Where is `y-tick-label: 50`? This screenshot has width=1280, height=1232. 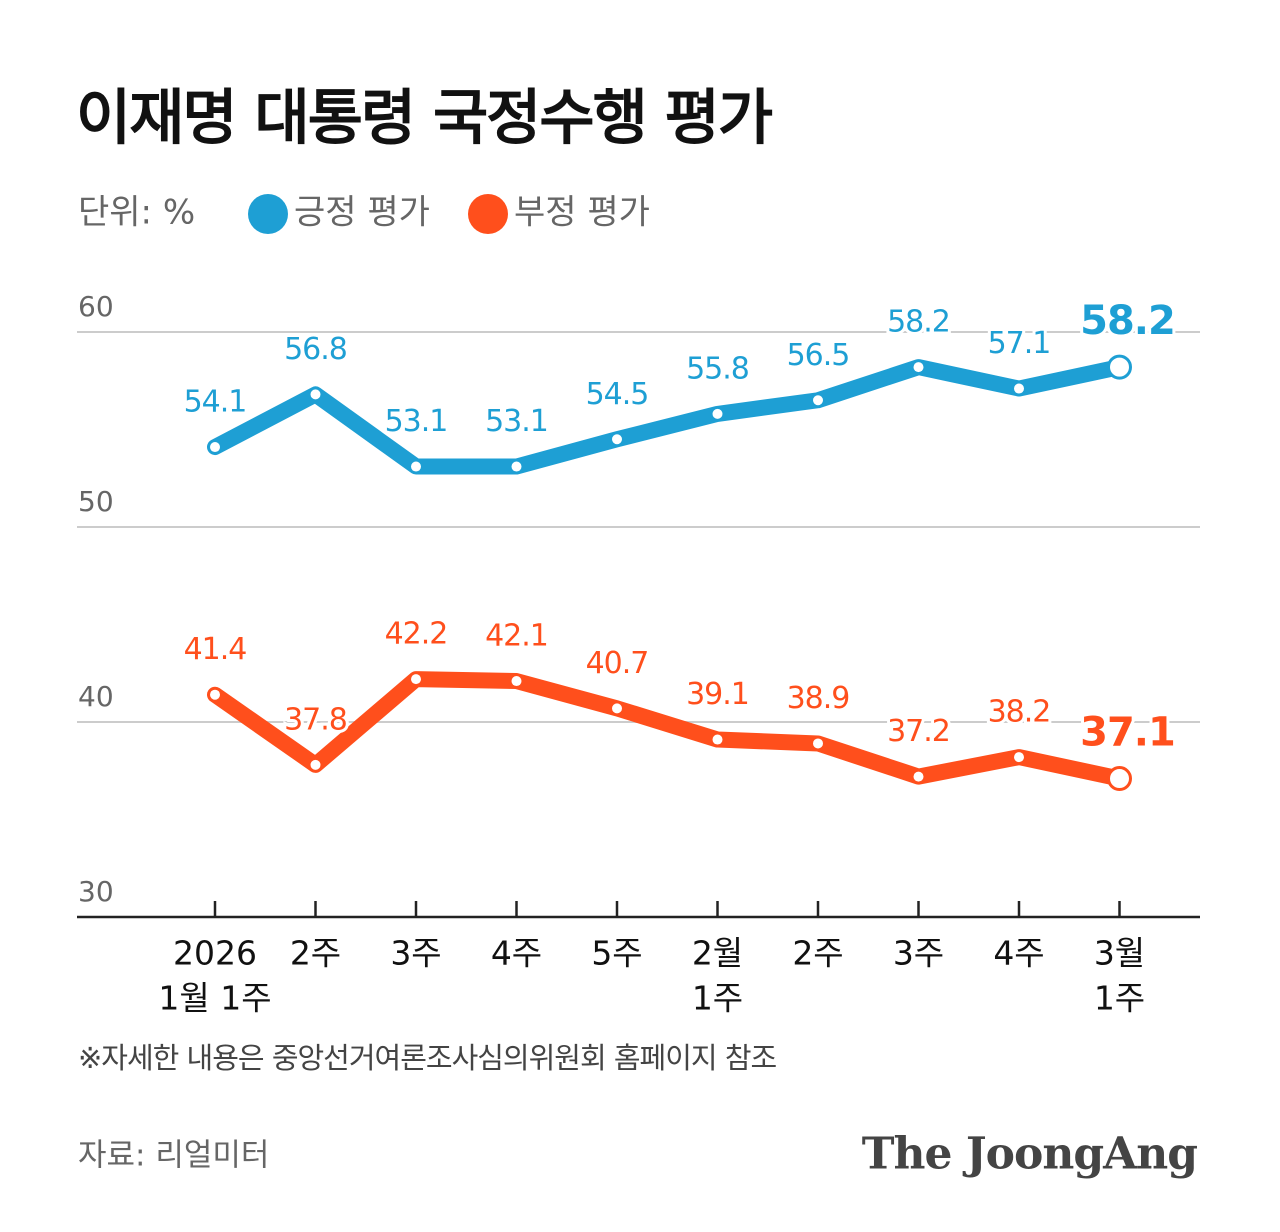
y-tick-label: 50 is located at coordinates (96, 501).